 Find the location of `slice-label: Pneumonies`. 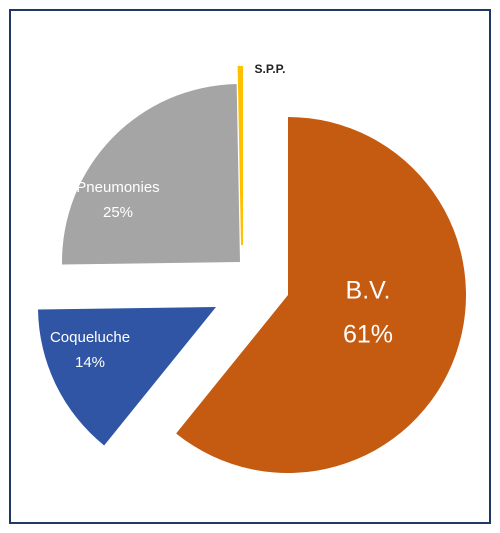

slice-label: Pneumonies is located at coordinates (117, 187).